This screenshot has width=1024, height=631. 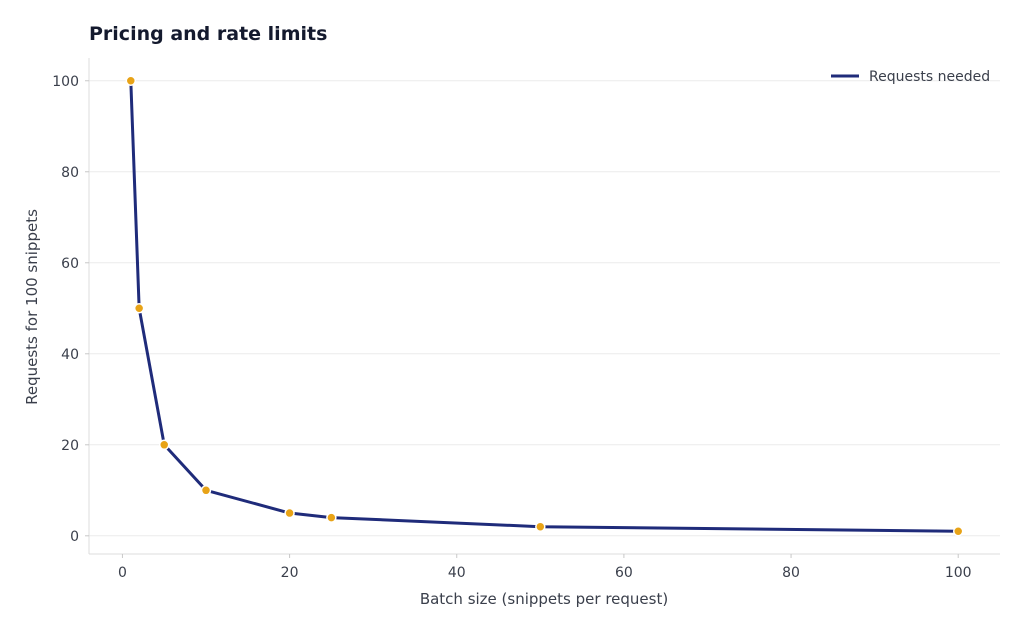 What do you see at coordinates (545, 567) in the screenshot?
I see `x-axis: 0 20 40 60 80 100` at bounding box center [545, 567].